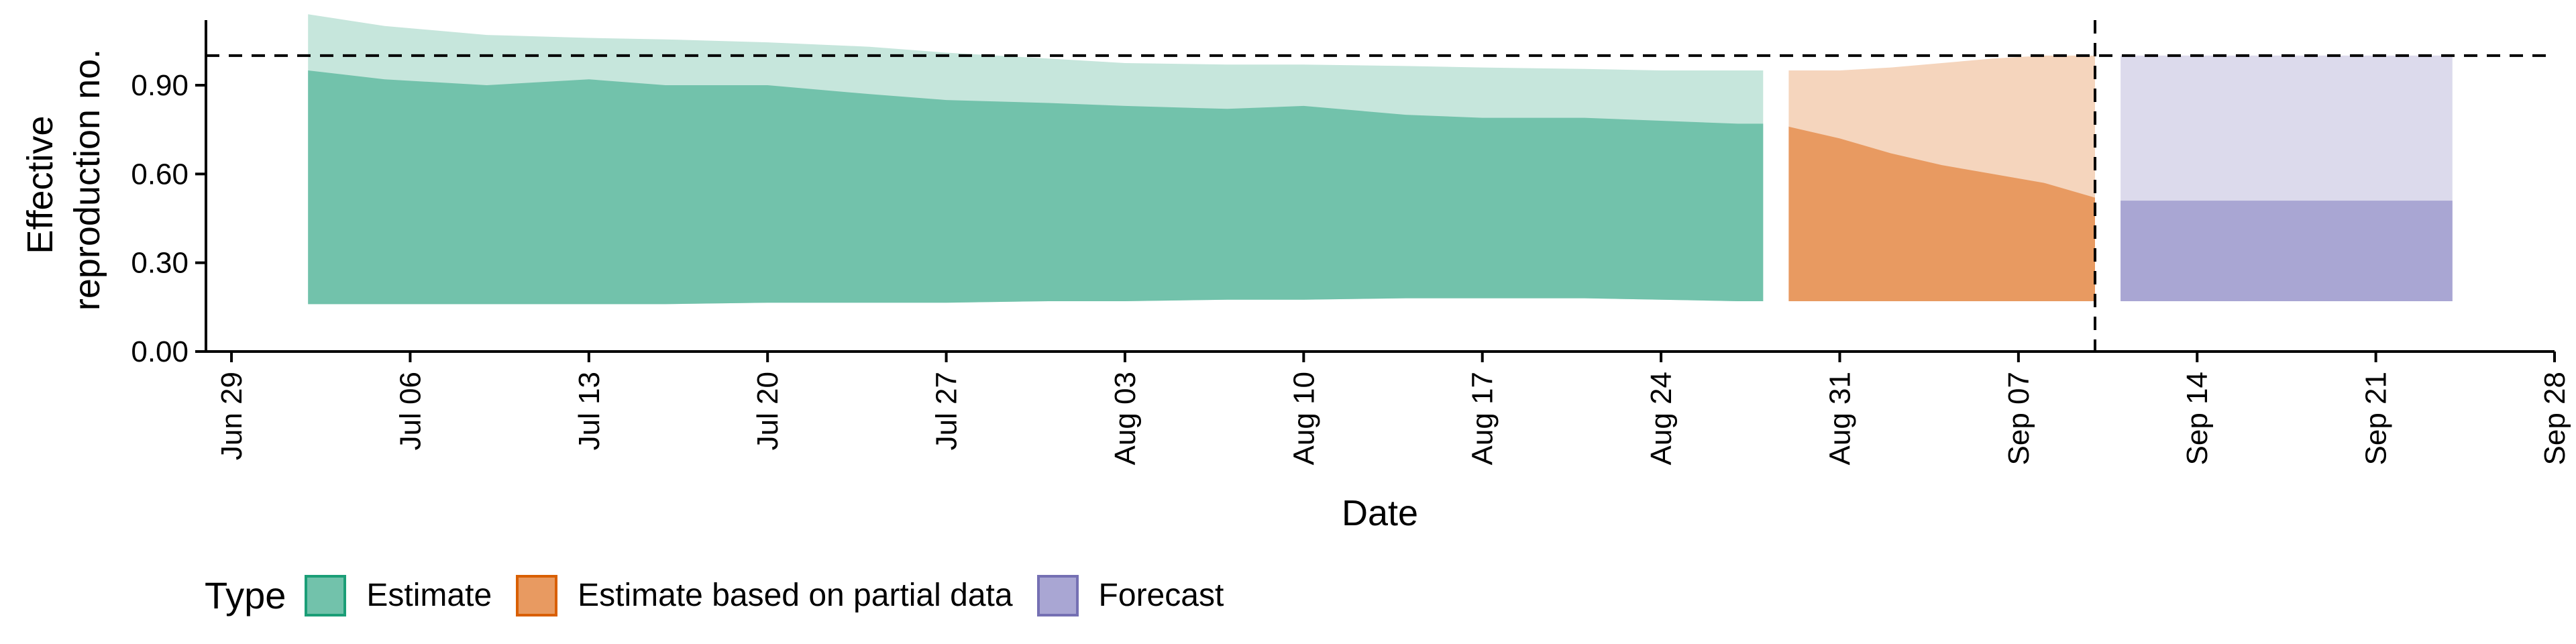 This screenshot has height=644, width=2576. What do you see at coordinates (410, 411) in the screenshot?
I see `x-tick-label: Jul 06` at bounding box center [410, 411].